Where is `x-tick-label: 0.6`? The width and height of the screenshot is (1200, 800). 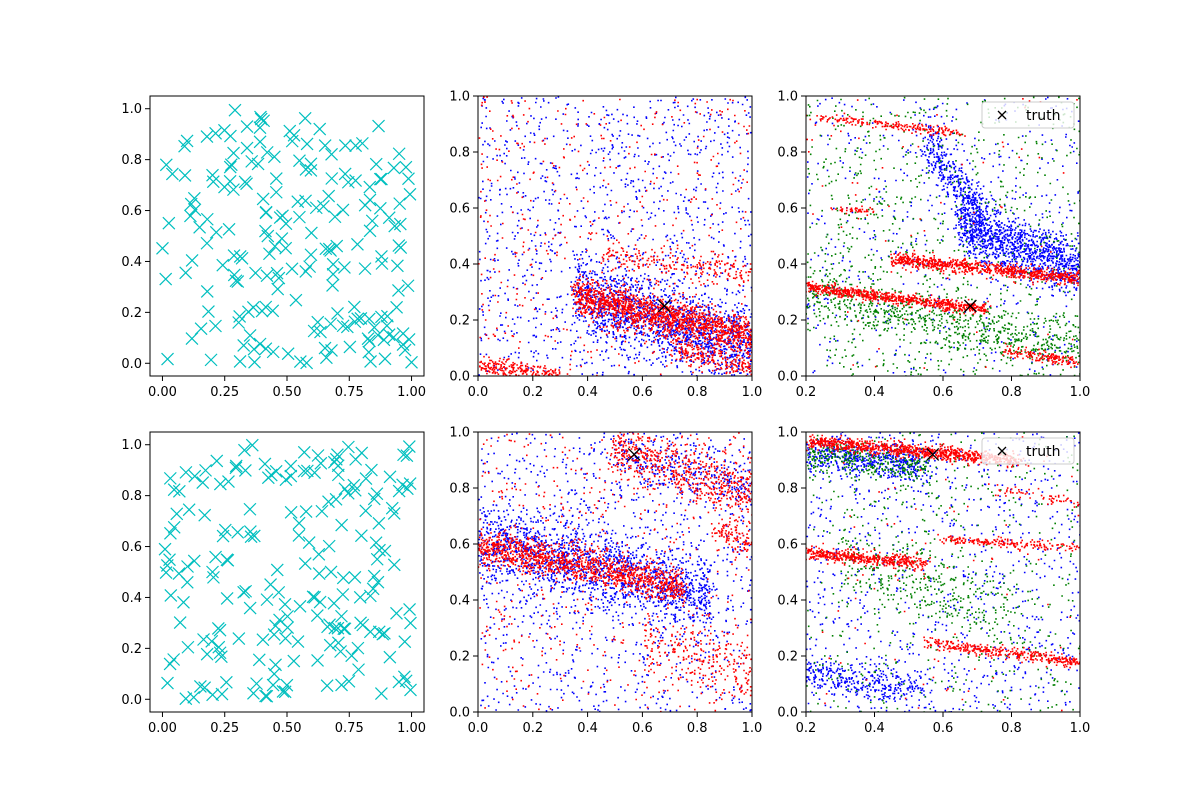 x-tick-label: 0.6 is located at coordinates (943, 392).